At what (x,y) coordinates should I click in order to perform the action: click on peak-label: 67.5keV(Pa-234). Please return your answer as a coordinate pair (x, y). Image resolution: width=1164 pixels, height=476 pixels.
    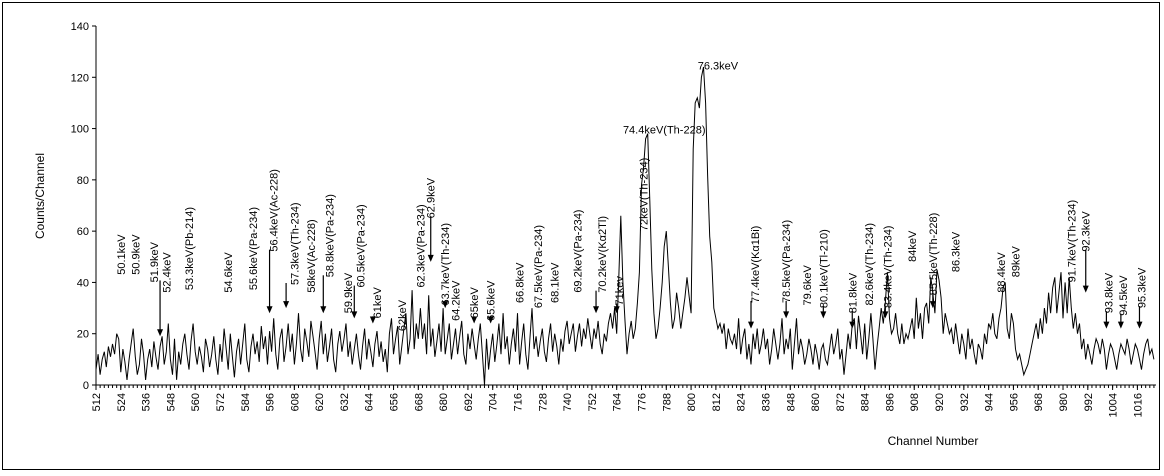
    Looking at the image, I should click on (539, 266).